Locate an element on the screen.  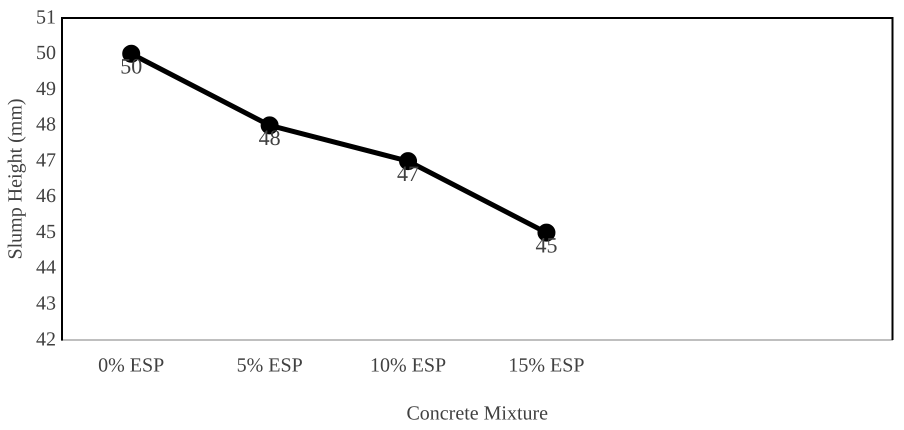
y-tick-label: 42 is located at coordinates (46, 339).